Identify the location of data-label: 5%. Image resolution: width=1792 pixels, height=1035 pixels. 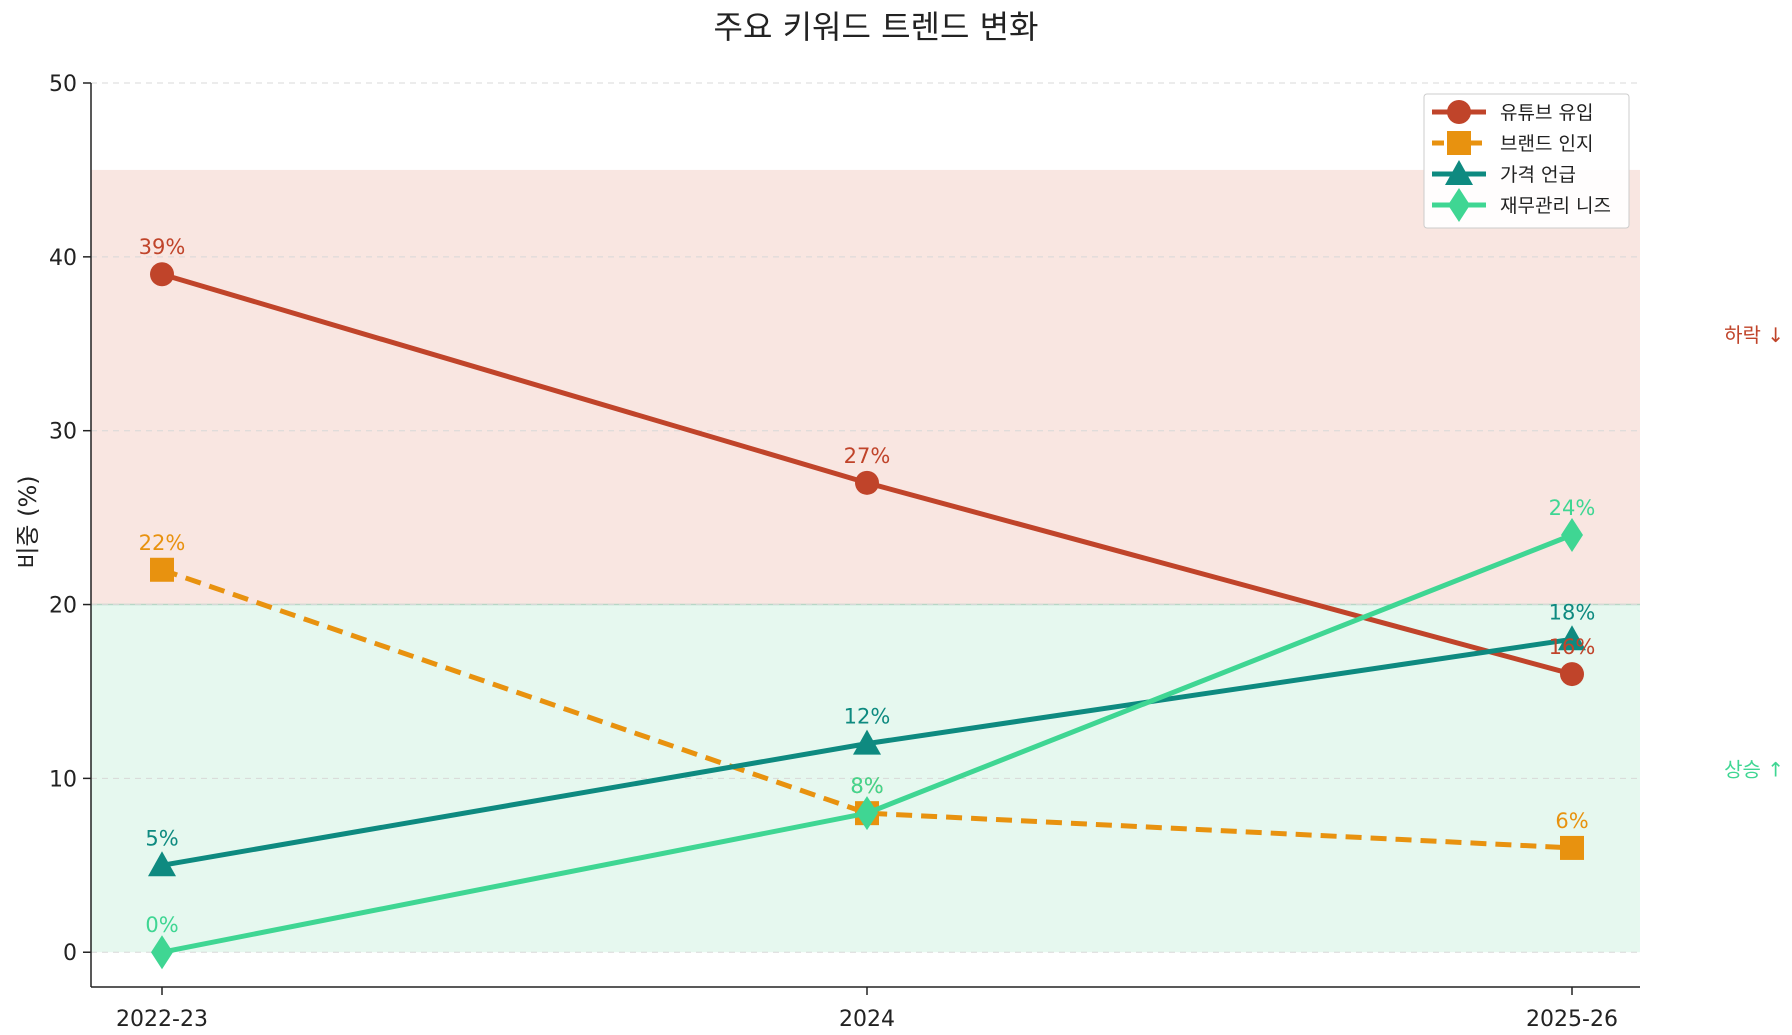
(161, 838).